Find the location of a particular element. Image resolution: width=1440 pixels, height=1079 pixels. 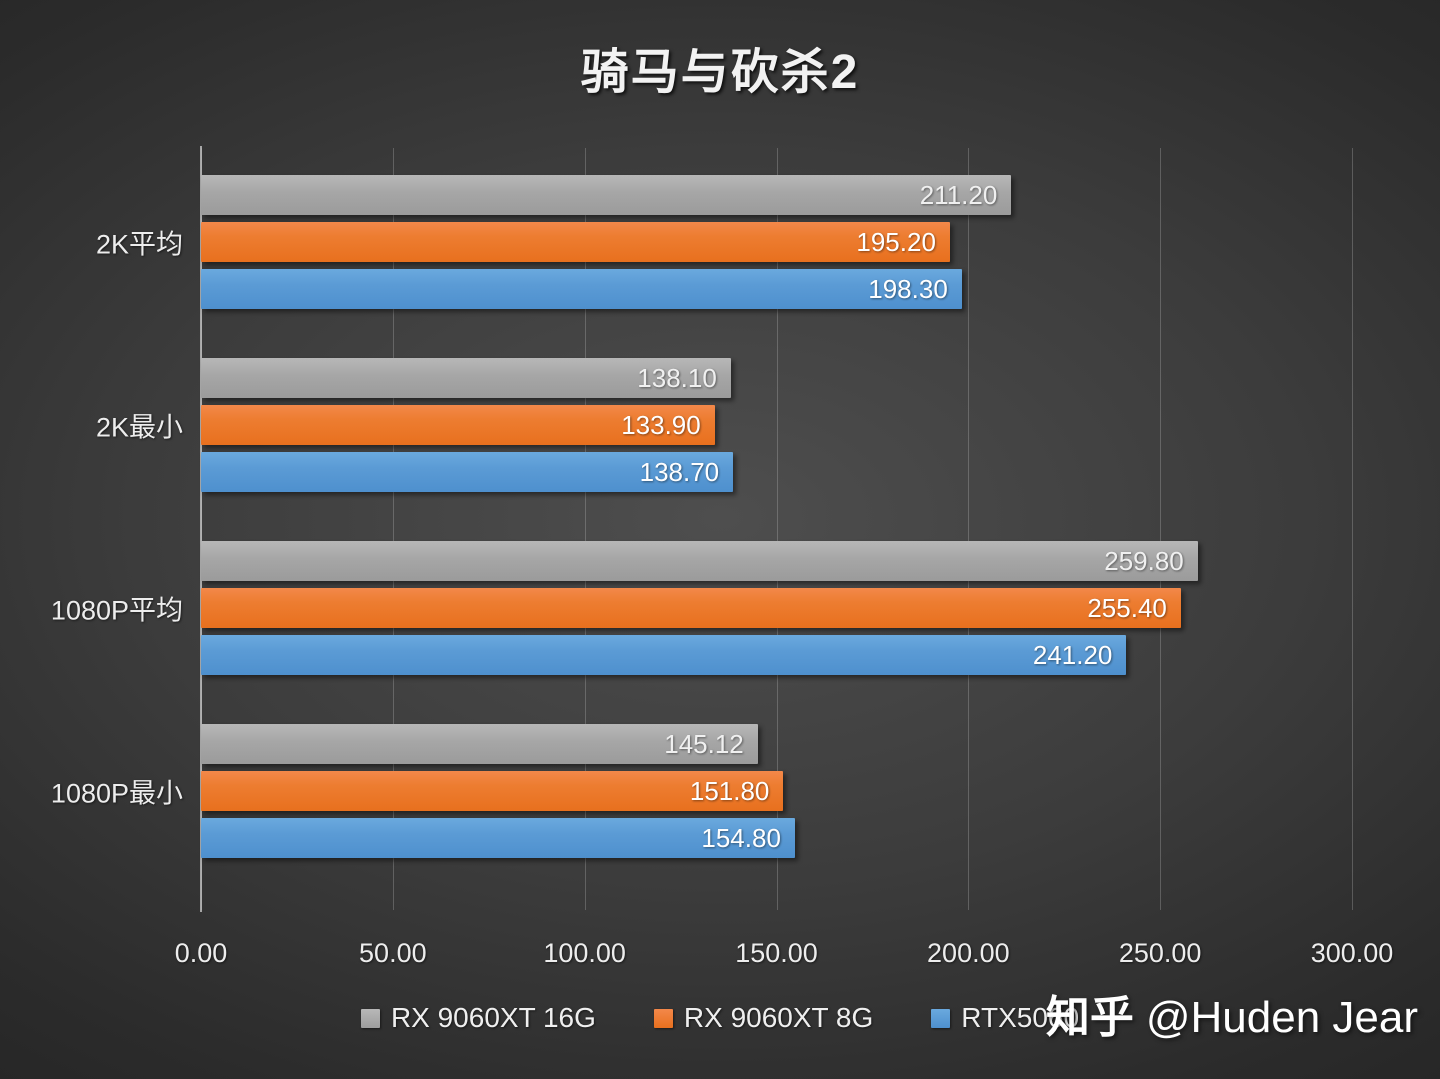

bar: 138.70 is located at coordinates (467, 472).